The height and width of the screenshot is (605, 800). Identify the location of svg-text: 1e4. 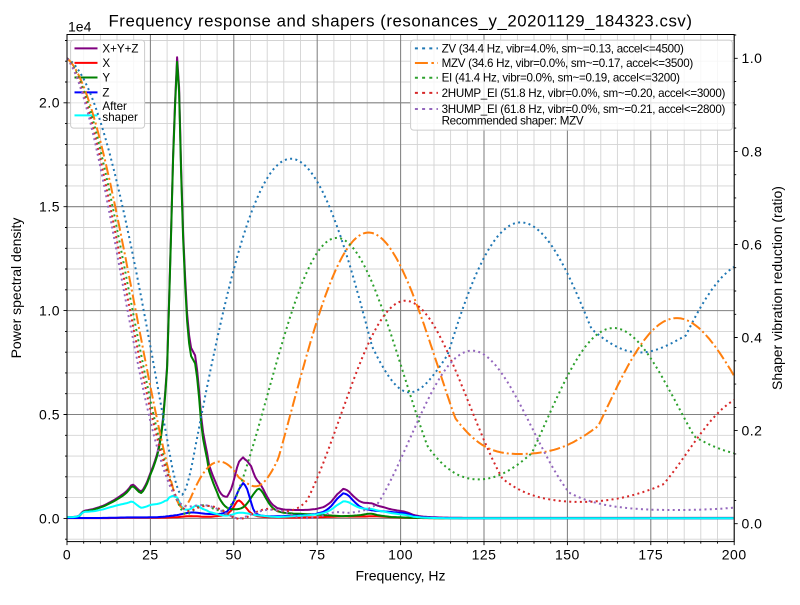
(80, 27).